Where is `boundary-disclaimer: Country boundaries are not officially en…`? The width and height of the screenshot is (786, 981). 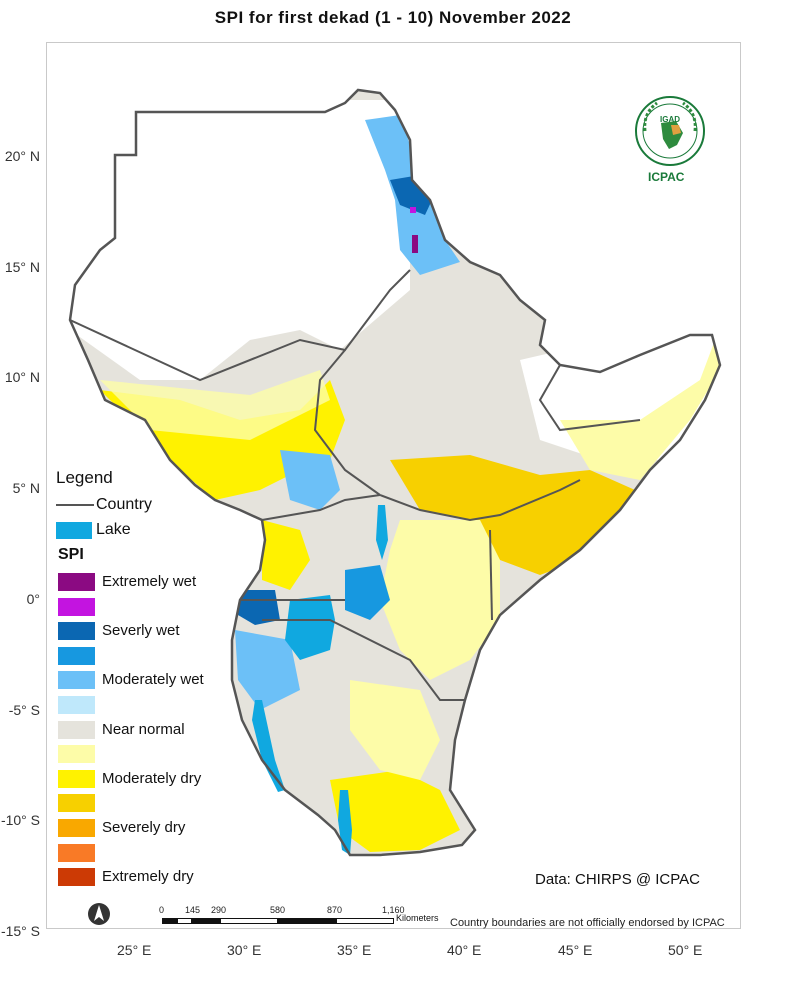
boundary-disclaimer: Country boundaries are not officially en… is located at coordinates (587, 923).